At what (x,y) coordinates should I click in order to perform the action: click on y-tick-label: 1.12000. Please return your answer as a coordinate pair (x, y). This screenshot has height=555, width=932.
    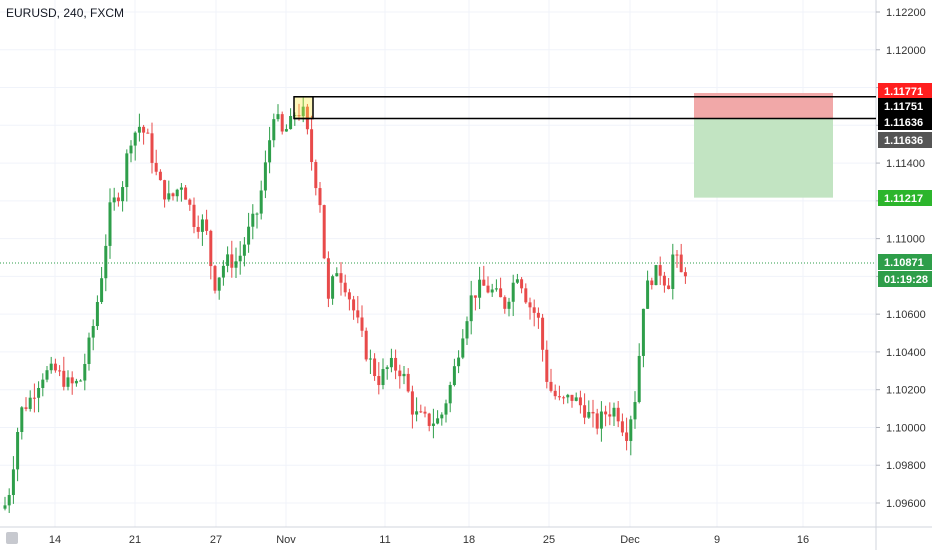
    Looking at the image, I should click on (906, 51).